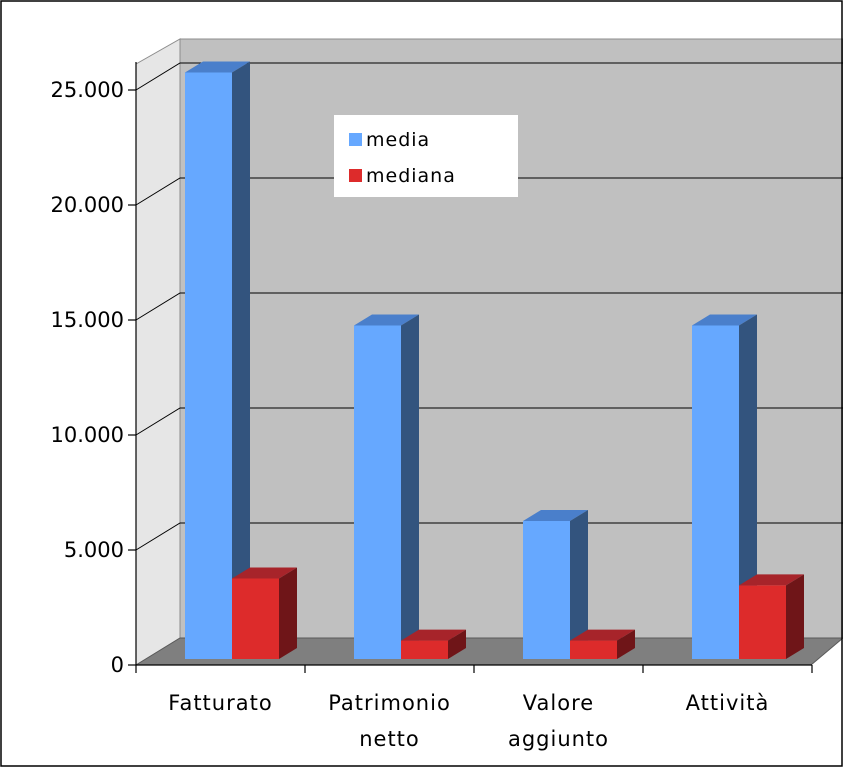 The width and height of the screenshot is (843, 767). What do you see at coordinates (411, 176) in the screenshot?
I see `legend-label: mediana` at bounding box center [411, 176].